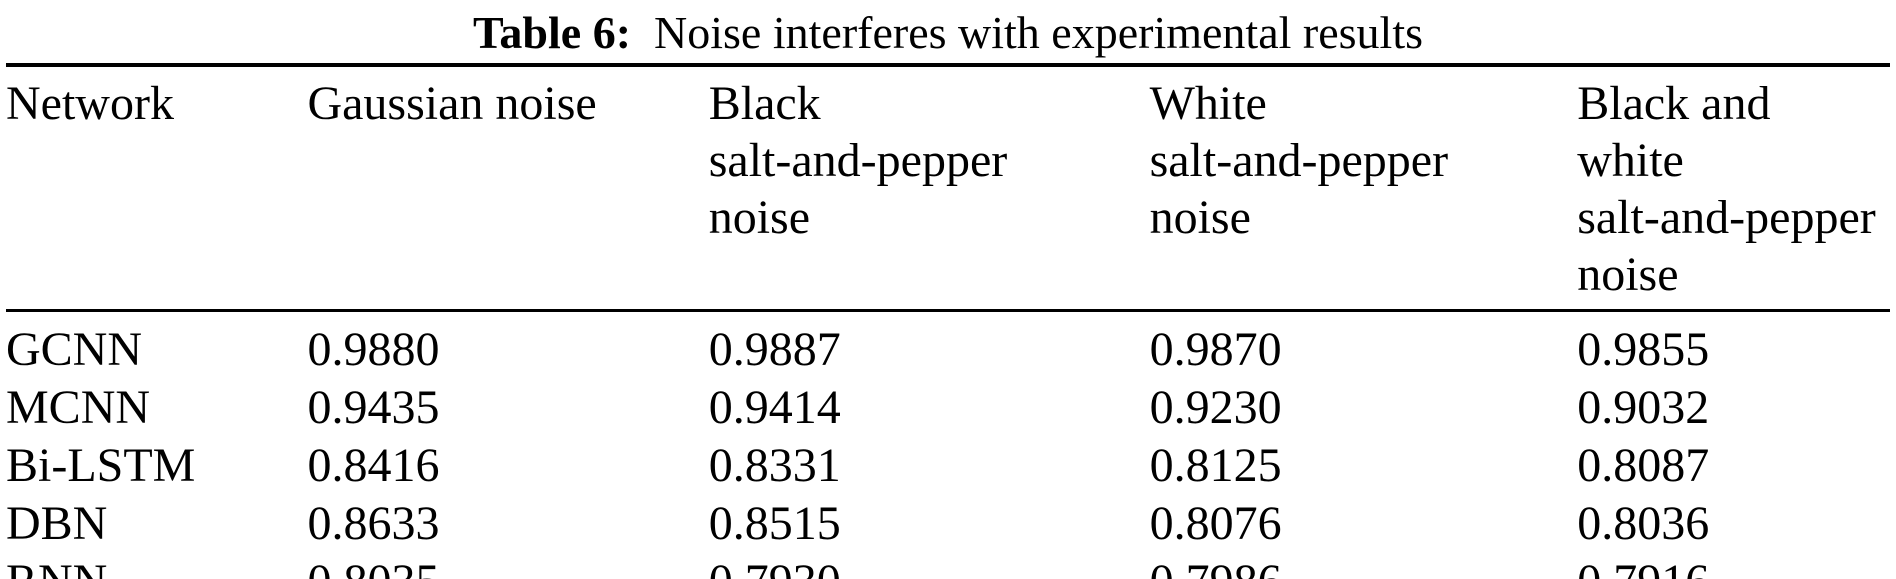  What do you see at coordinates (774, 523) in the screenshot?
I see `cell-value: 0.8515` at bounding box center [774, 523].